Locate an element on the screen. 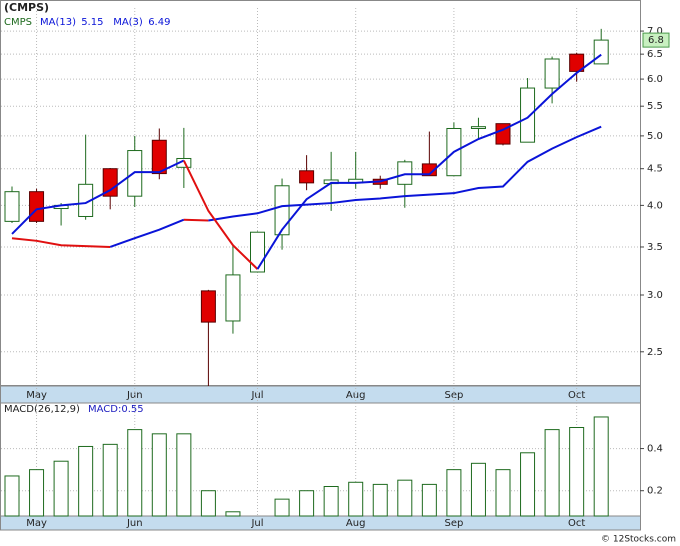 Image resolution: width=680 pixels, height=546 pixels. y-tick-label: 3.5 is located at coordinates (655, 247).